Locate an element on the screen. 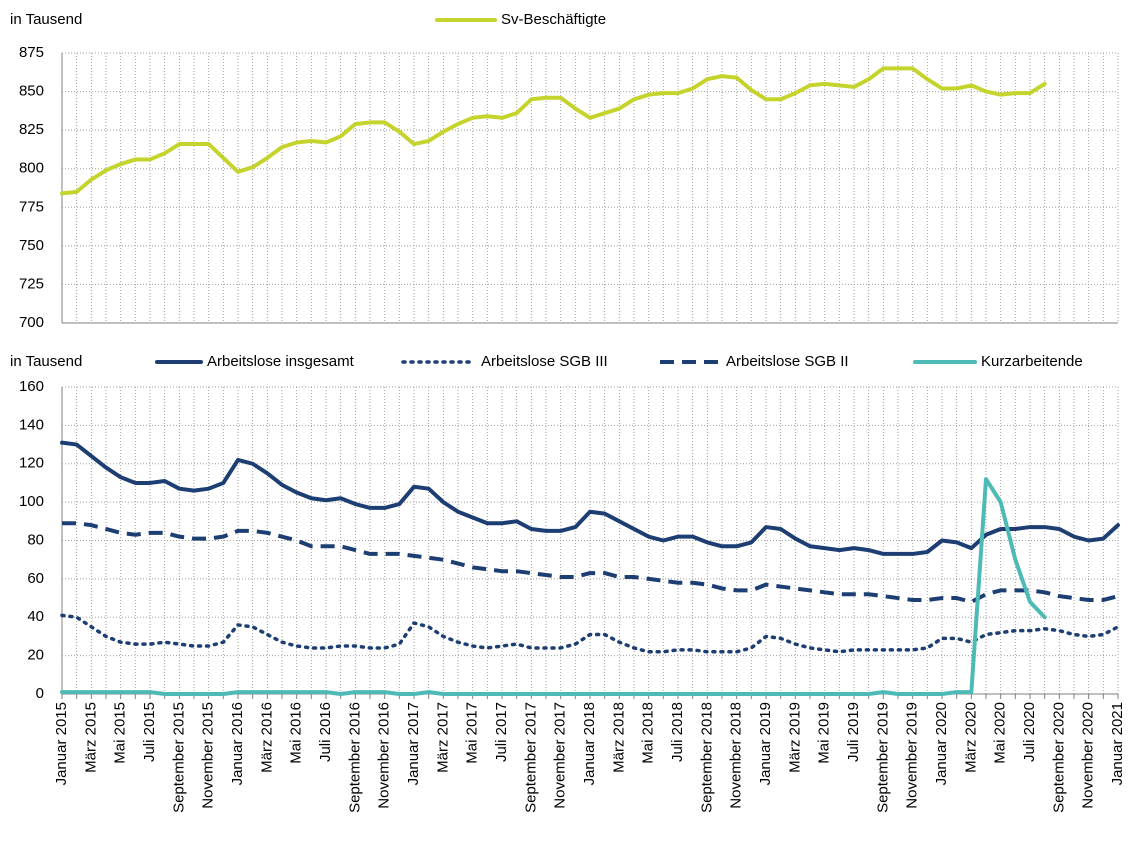 The height and width of the screenshot is (854, 1129). y-tick-label: 875 is located at coordinates (31, 52).